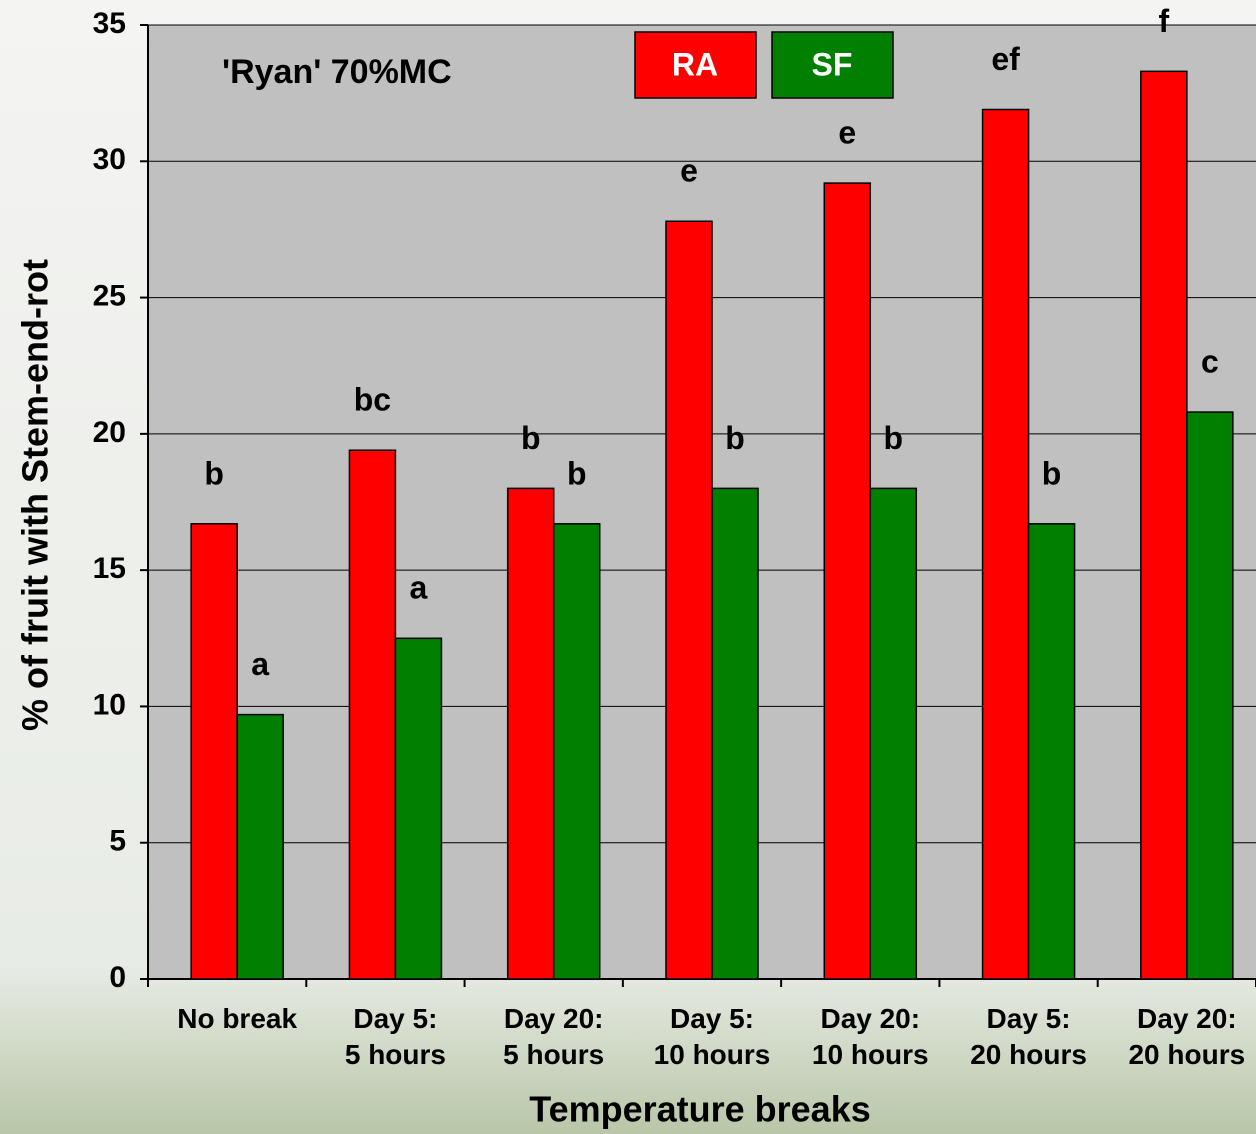 The width and height of the screenshot is (1256, 1134). Describe the element at coordinates (1164, 21) in the screenshot. I see `significance-letter: f` at that location.